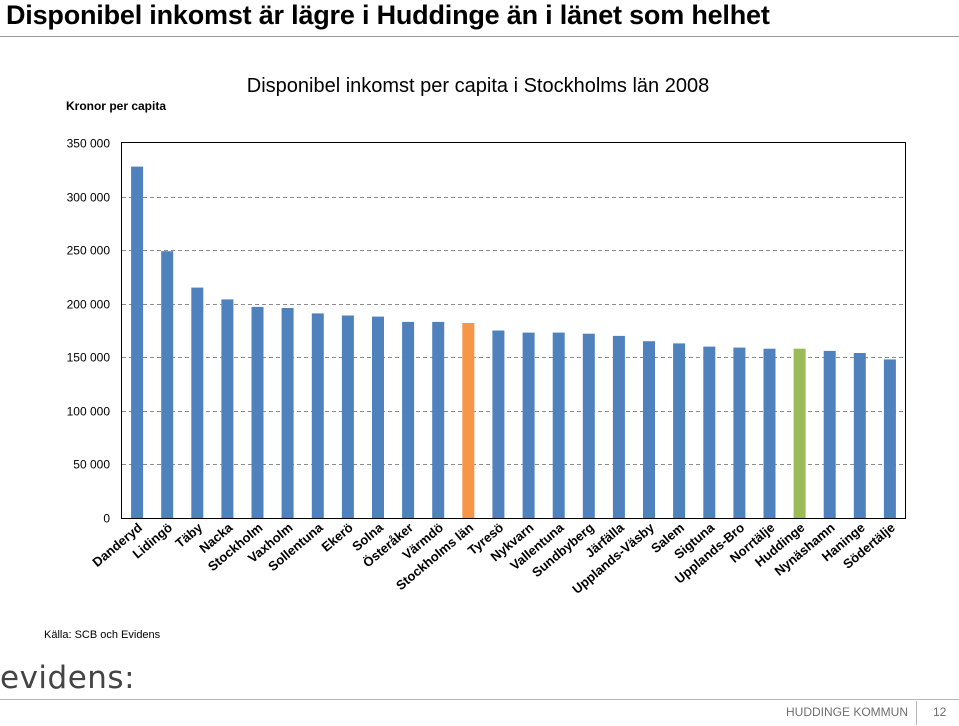  I want to click on y-tick-label: 50 000, so click(91, 465).